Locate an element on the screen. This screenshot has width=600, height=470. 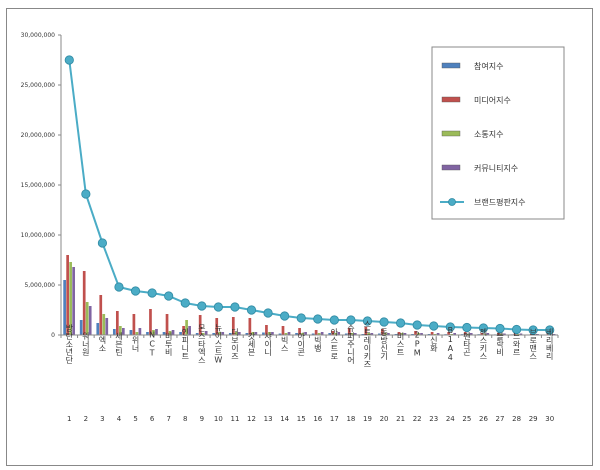
y-tick-label: 5,000,000 is located at coordinates (39, 285).